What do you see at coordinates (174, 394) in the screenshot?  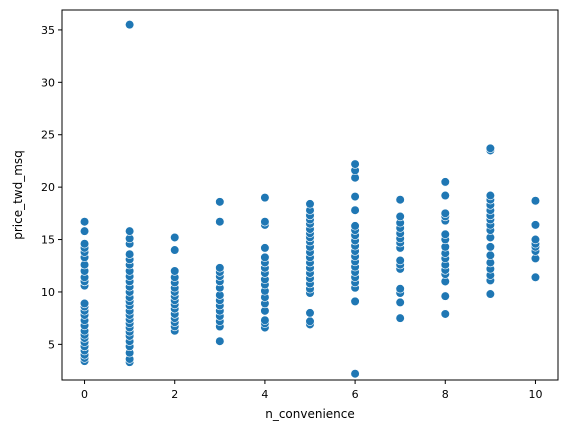 I see `x-tick-label: 2` at bounding box center [174, 394].